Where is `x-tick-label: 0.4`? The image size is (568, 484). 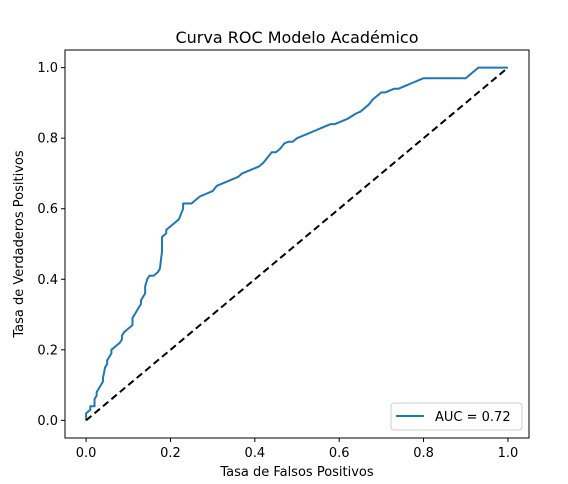
x-tick-label: 0.4 is located at coordinates (254, 453).